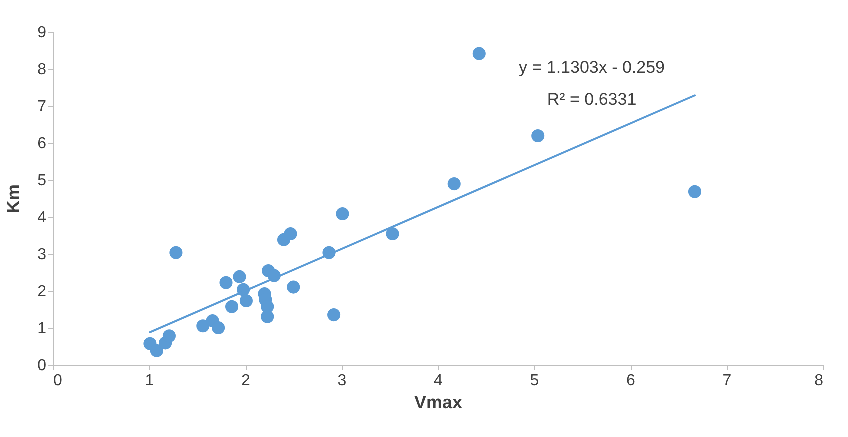 This screenshot has height=437, width=848. I want to click on x-tick-label: 6, so click(631, 381).